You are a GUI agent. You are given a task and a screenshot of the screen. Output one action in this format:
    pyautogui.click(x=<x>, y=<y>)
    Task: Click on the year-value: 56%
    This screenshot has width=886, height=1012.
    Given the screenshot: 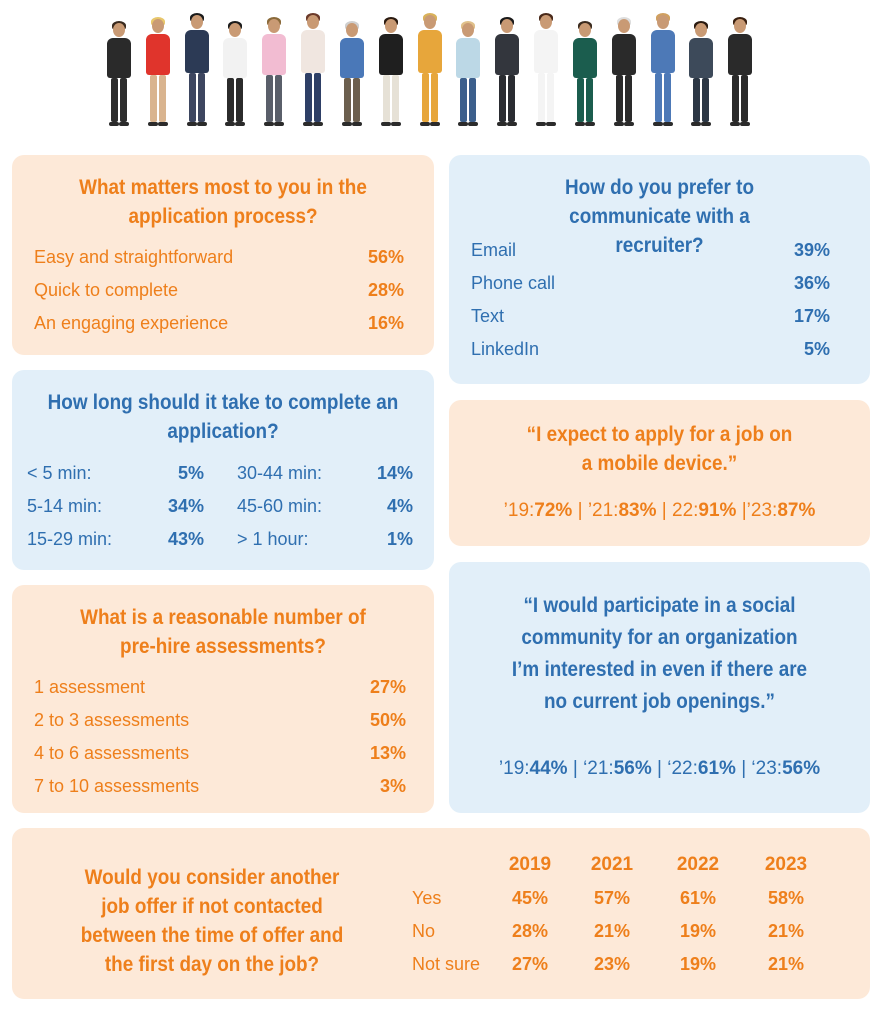 What is the action you would take?
    pyautogui.click(x=801, y=768)
    